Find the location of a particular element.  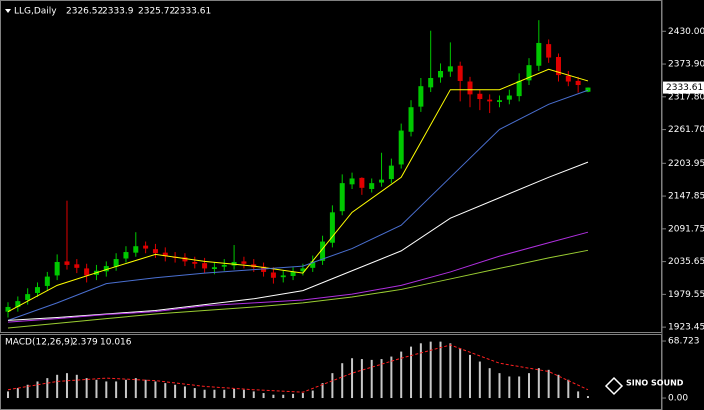

logo: SINO SOUND is located at coordinates (644, 386).